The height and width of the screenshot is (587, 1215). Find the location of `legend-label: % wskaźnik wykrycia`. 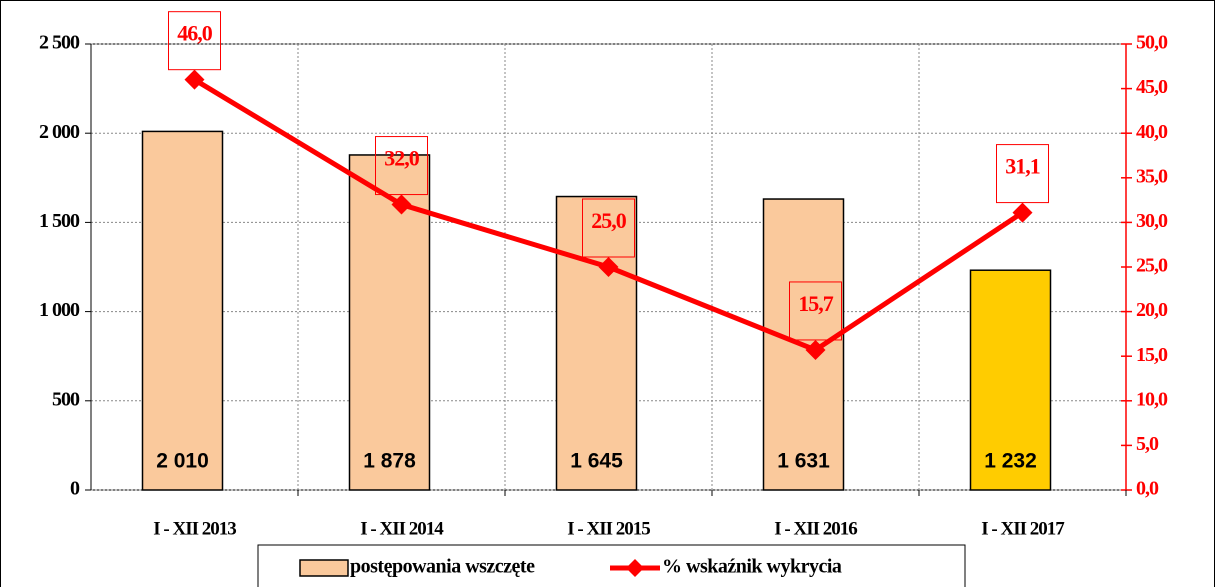

legend-label: % wskaźnik wykrycia is located at coordinates (752, 567).